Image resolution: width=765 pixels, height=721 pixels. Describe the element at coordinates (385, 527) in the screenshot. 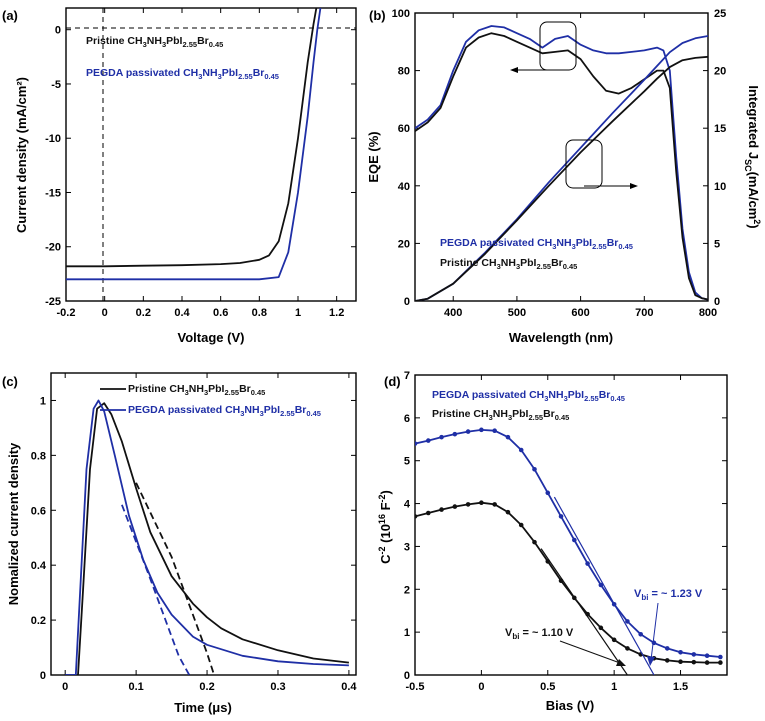

I see `panel-d-y-axis-label: C-2 (1016 F-2)` at that location.